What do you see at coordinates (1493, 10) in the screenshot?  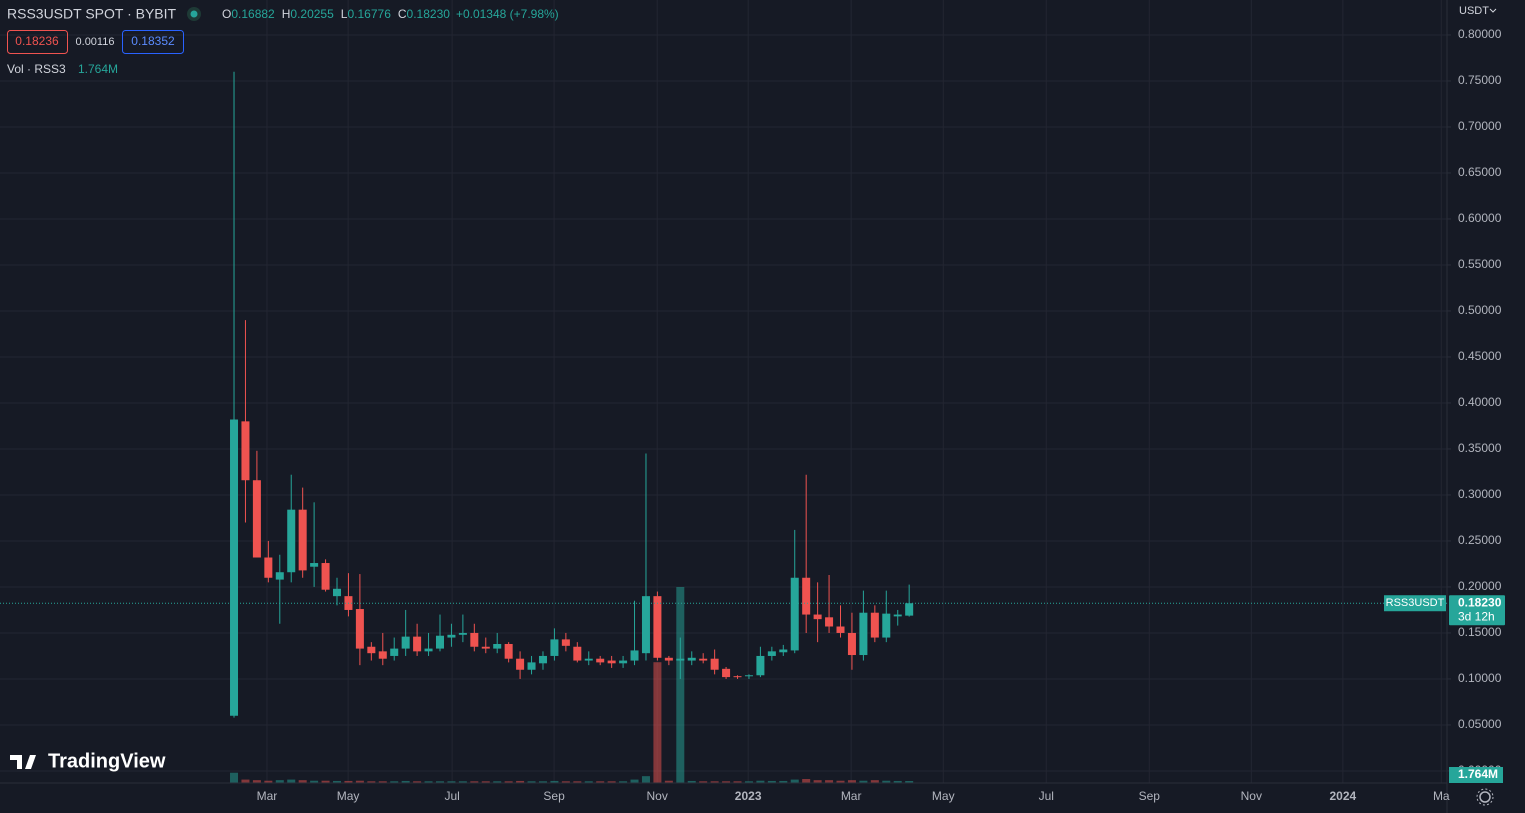 I see `currency-caret` at bounding box center [1493, 10].